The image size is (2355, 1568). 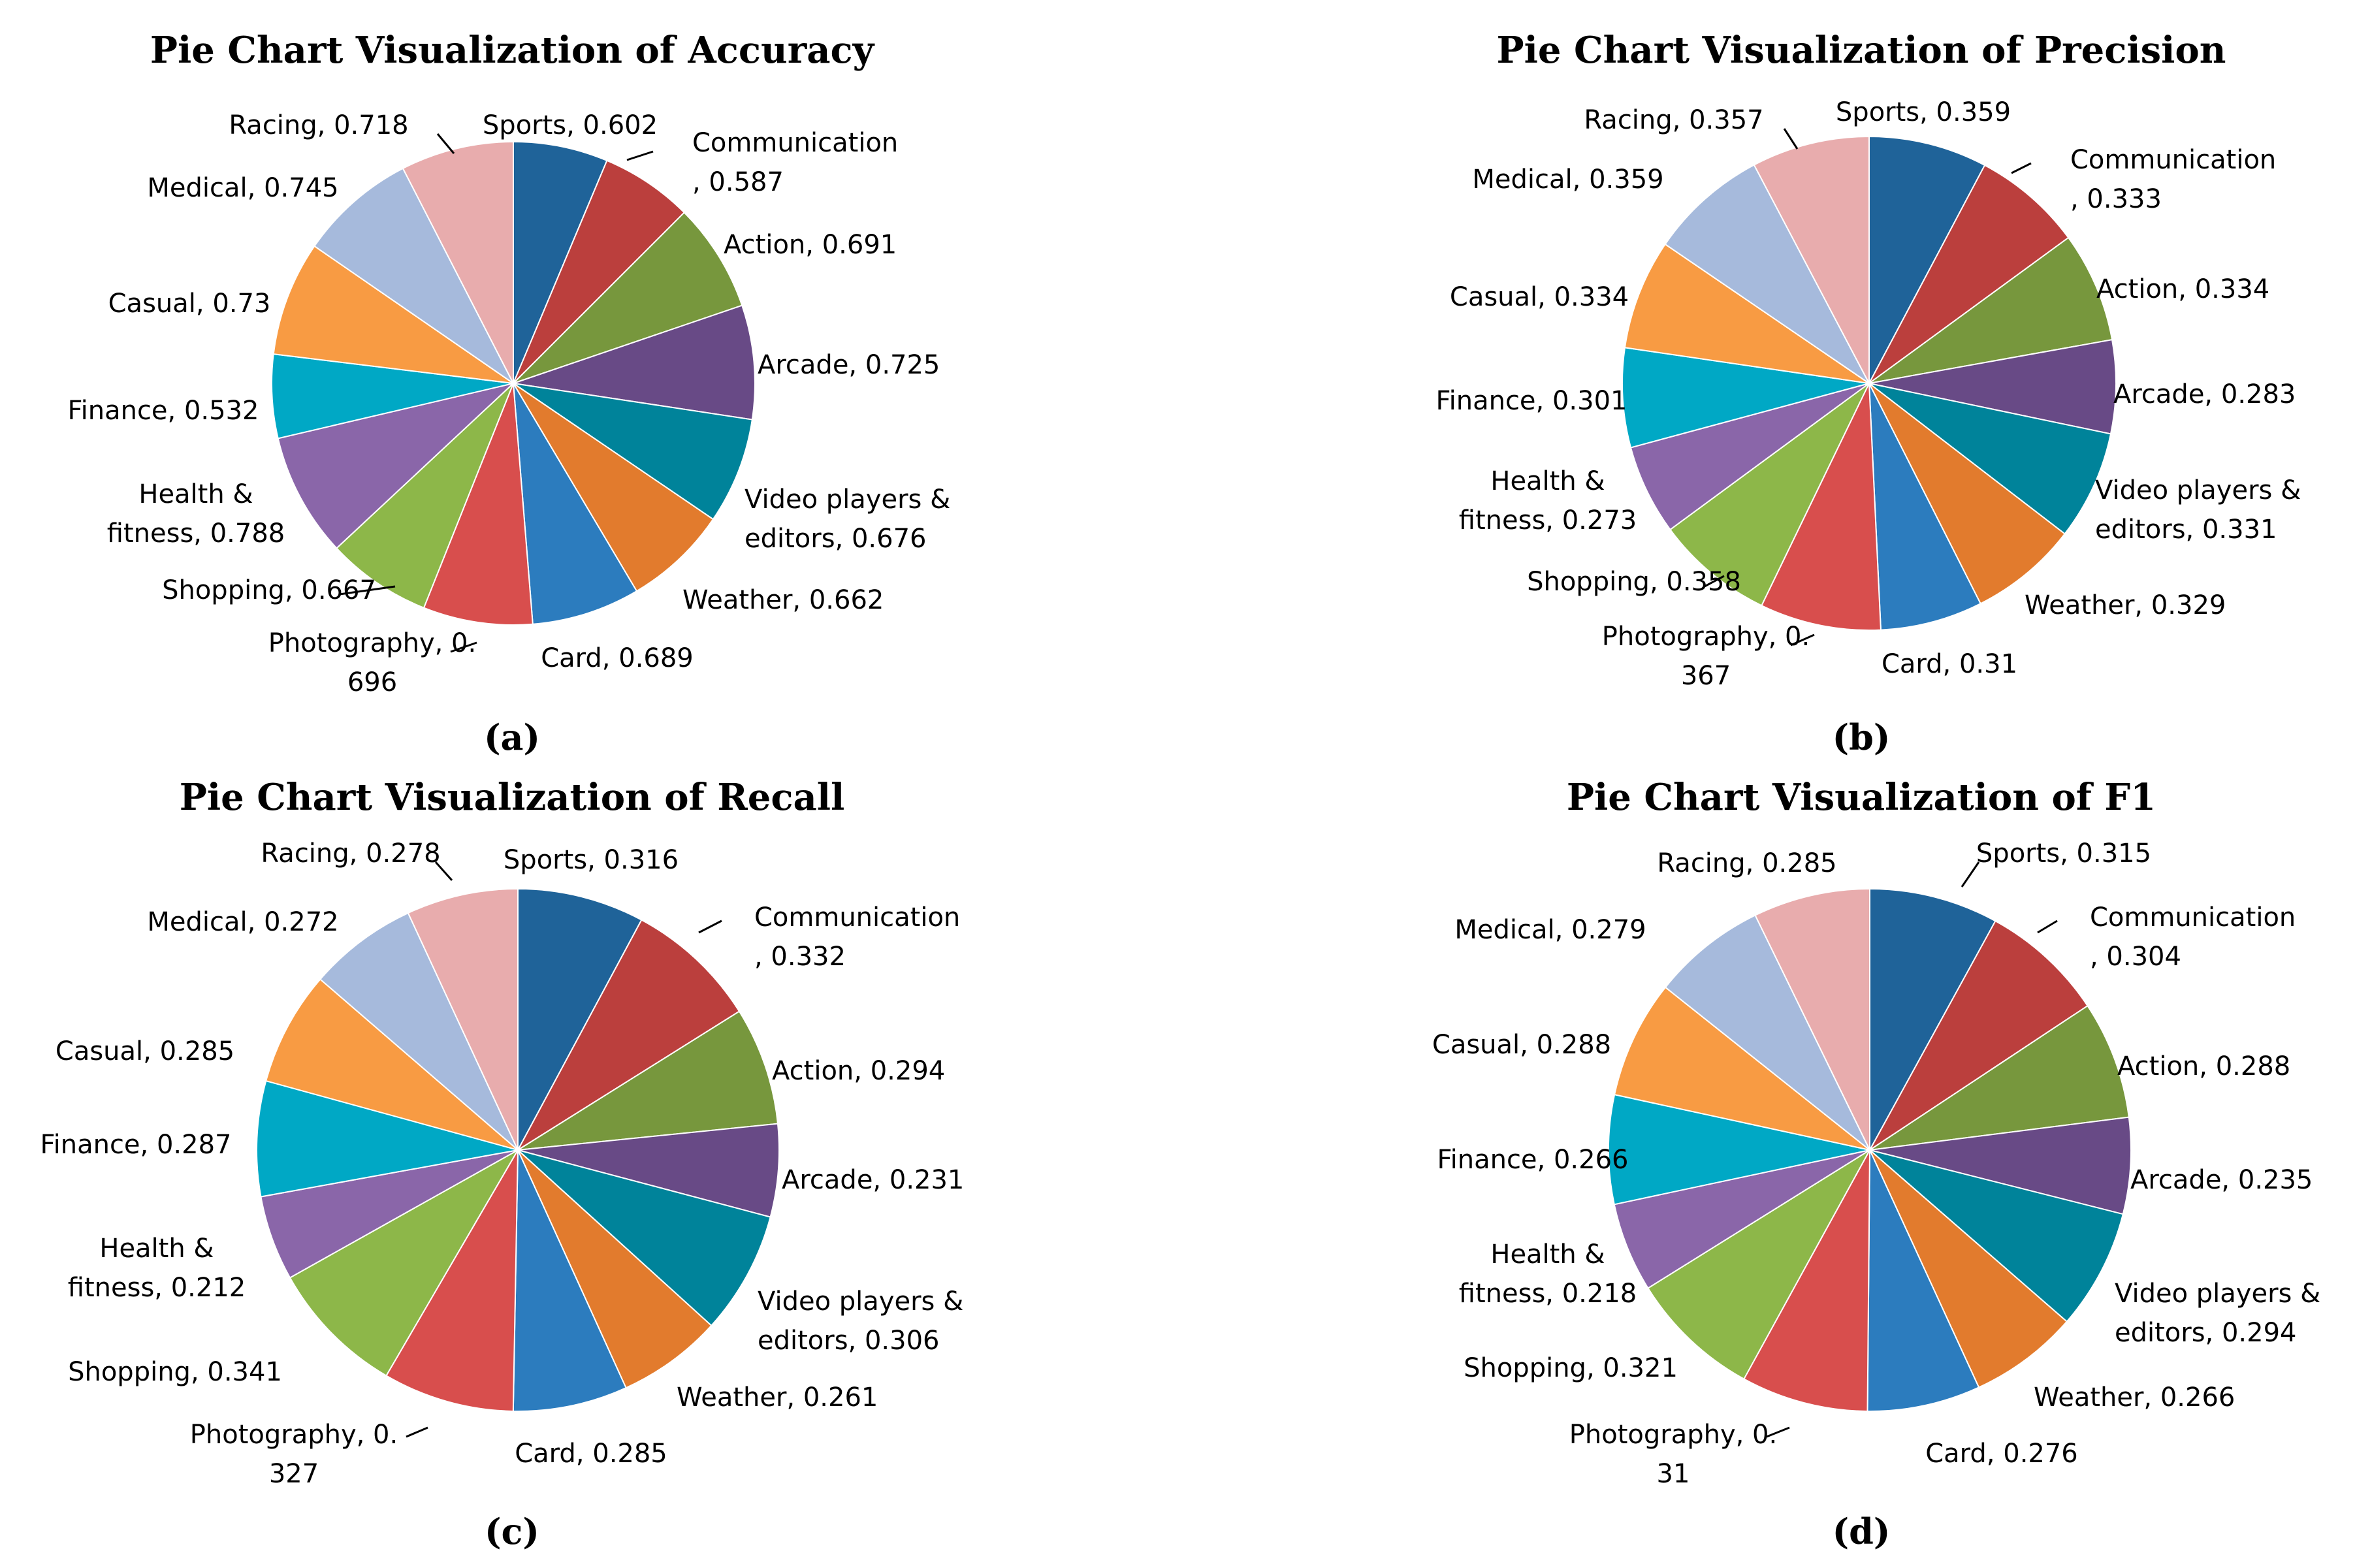 What do you see at coordinates (163, 411) in the screenshot?
I see `data-label-finance: Finance, 0.532` at bounding box center [163, 411].